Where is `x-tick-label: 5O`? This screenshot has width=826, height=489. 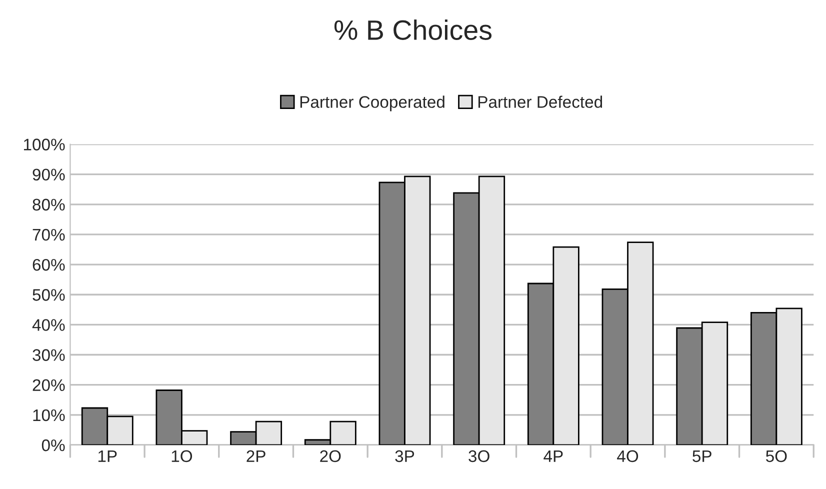 x-tick-label: 5O is located at coordinates (776, 456).